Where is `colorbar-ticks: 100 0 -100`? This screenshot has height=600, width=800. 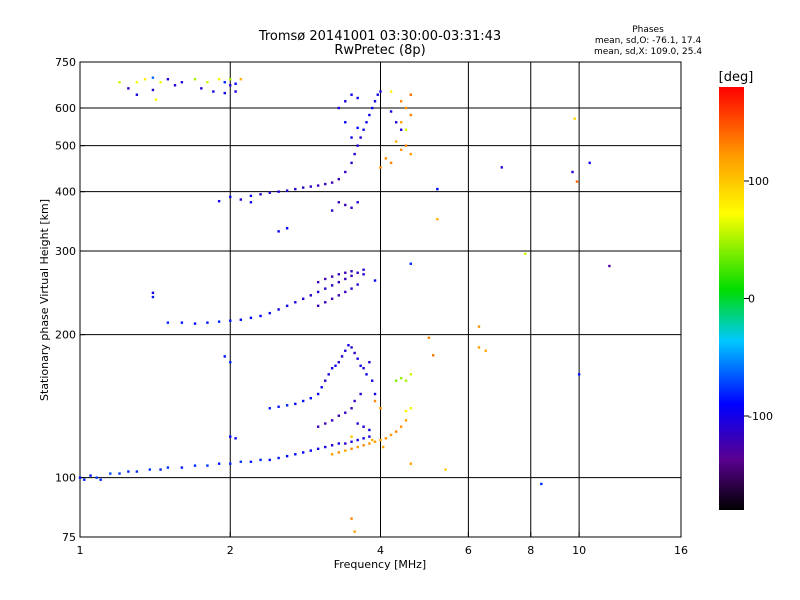 colorbar-ticks: 100 0 -100 is located at coordinates (758, 299).